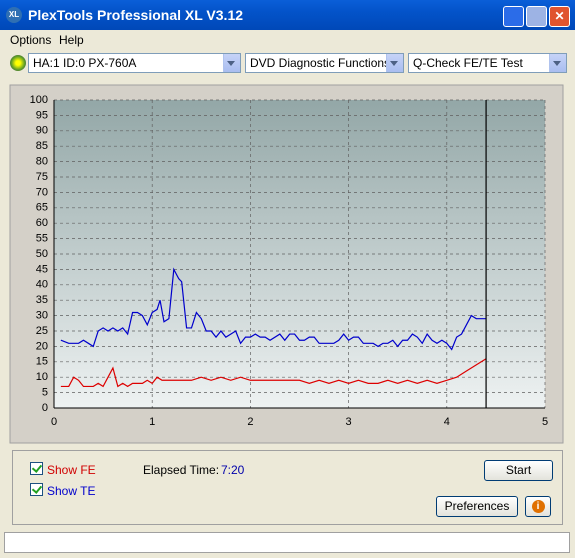 This screenshot has height=558, width=575. What do you see at coordinates (45, 393) in the screenshot?
I see `y-tick-label: 5` at bounding box center [45, 393].